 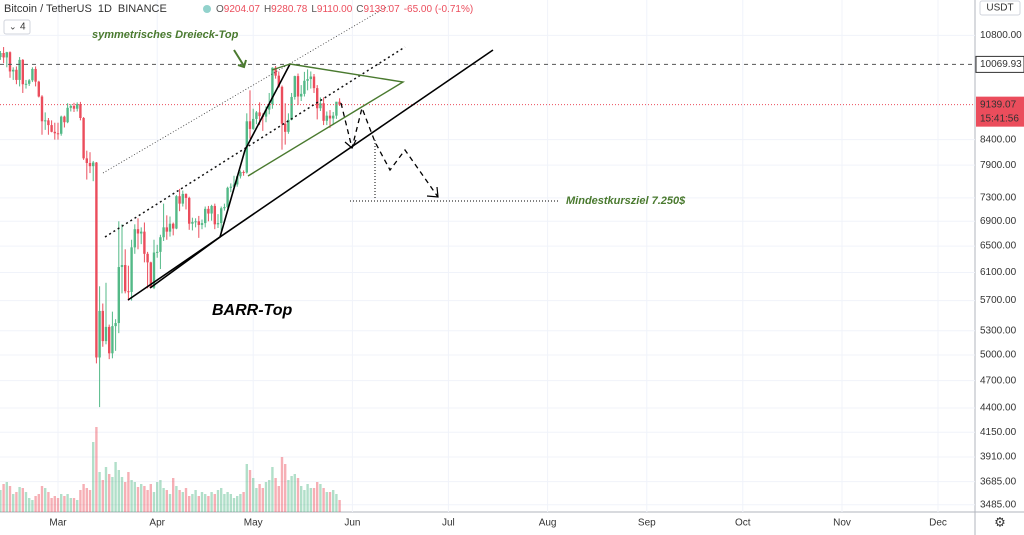 What do you see at coordinates (267, 9) in the screenshot?
I see `ohlc-key: H` at bounding box center [267, 9].